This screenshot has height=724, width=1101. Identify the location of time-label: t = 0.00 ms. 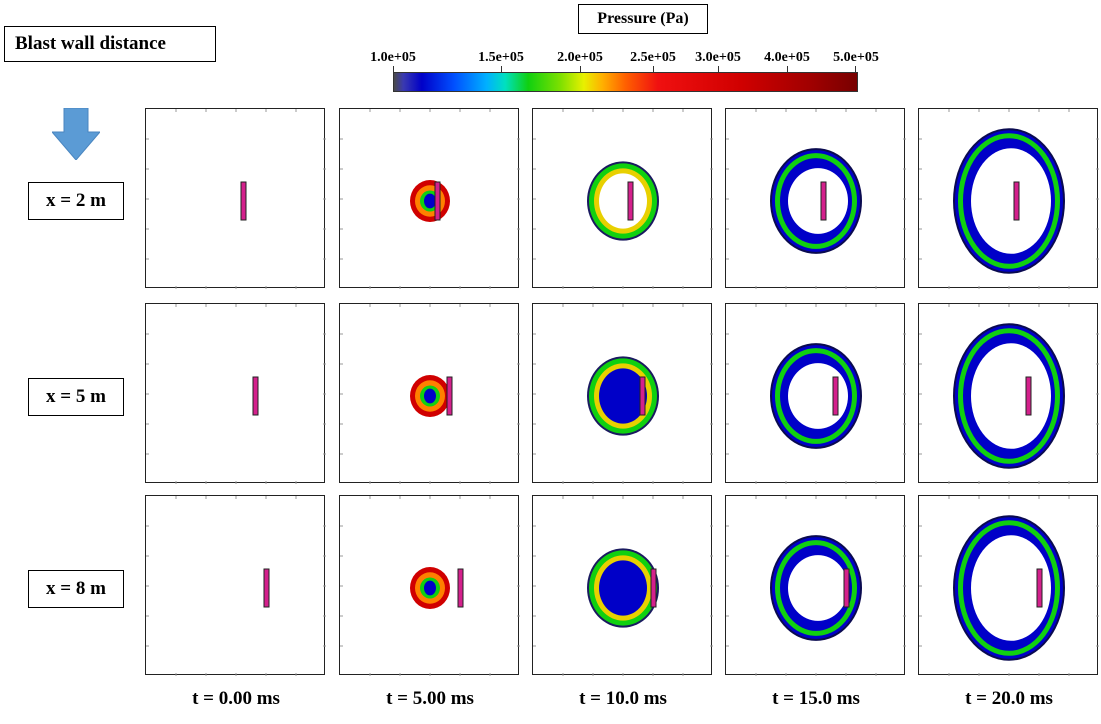
(236, 698).